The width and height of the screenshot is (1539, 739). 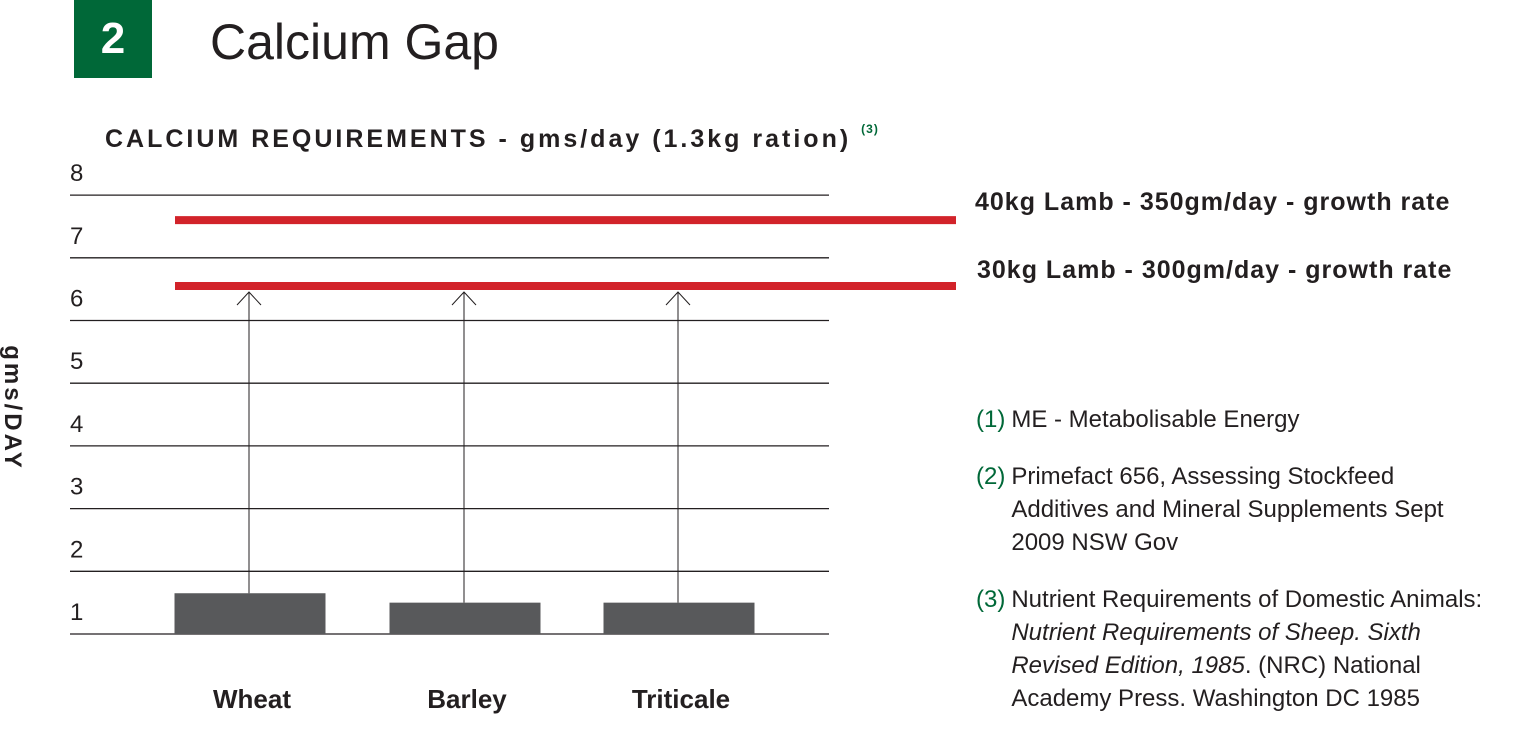 What do you see at coordinates (467, 699) in the screenshot?
I see `category-label: Barley` at bounding box center [467, 699].